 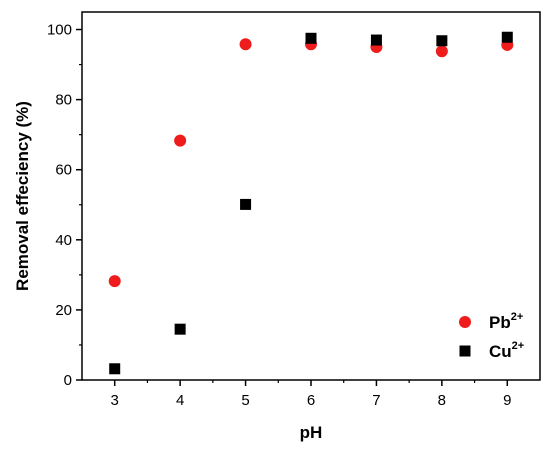 I want to click on x-tick-label: 4, so click(x=180, y=400).